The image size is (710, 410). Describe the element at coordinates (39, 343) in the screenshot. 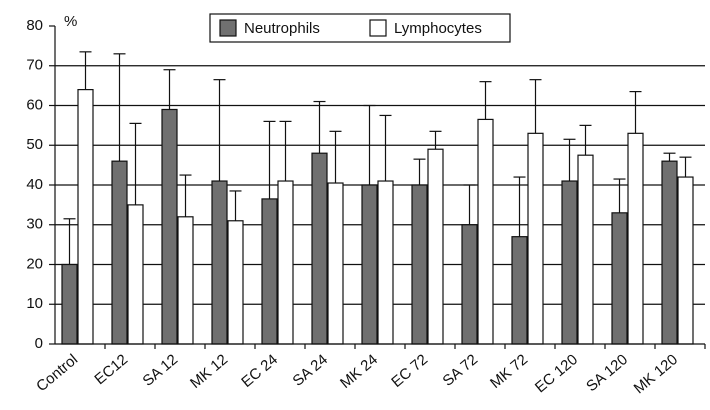

I see `y-tick-label: 0` at that location.